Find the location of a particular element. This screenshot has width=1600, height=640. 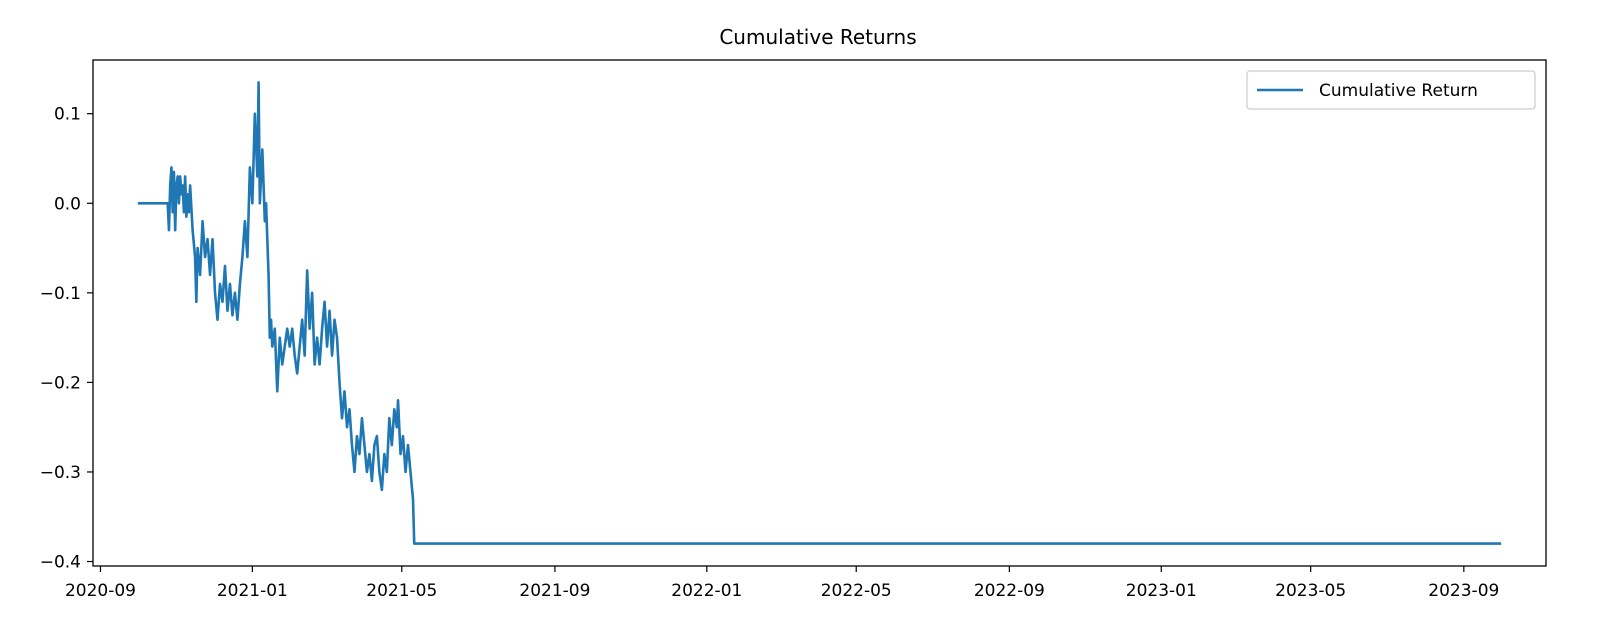

x-tick-label: 2023-01 is located at coordinates (1161, 591).